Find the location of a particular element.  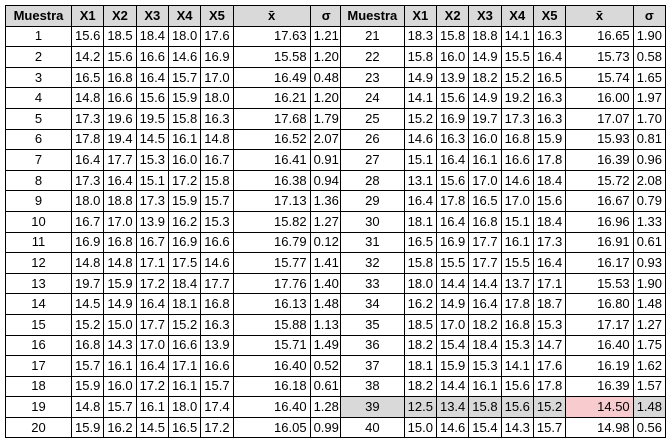

x4-cell: 19.2 is located at coordinates (517, 98).